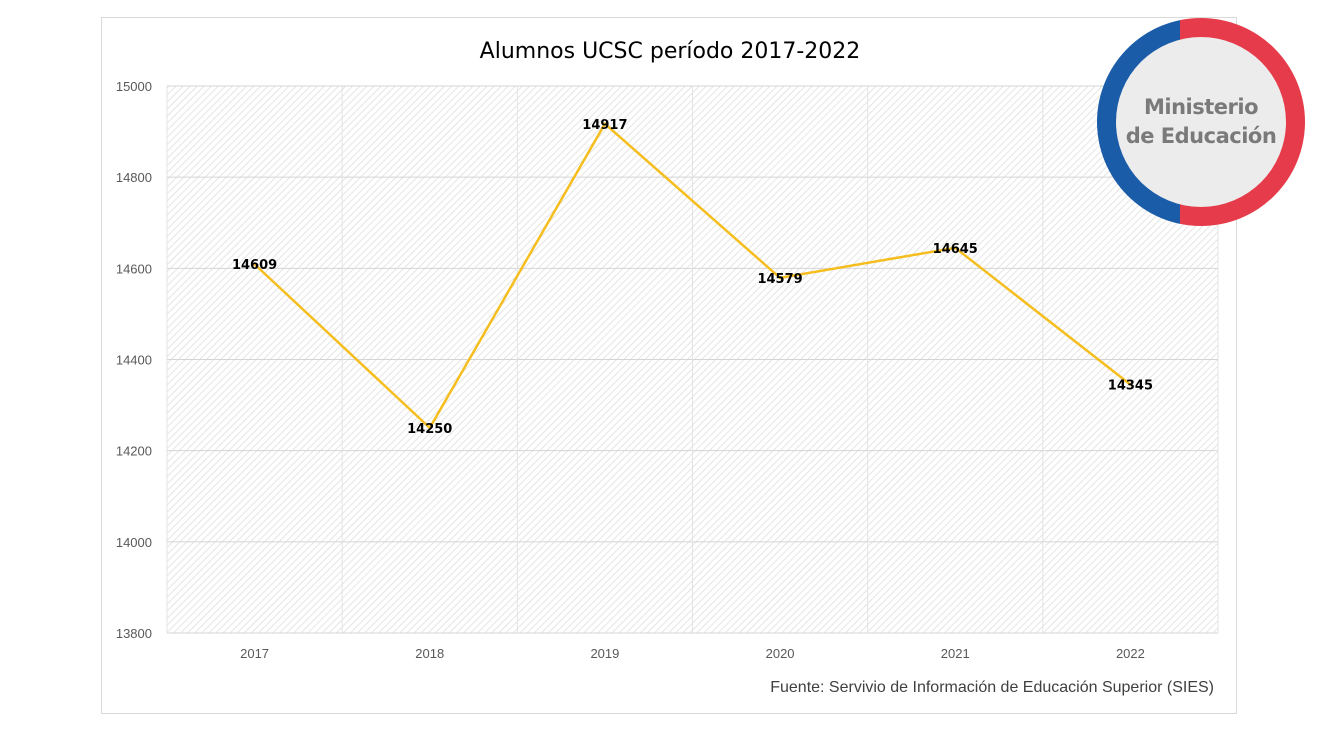 The image size is (1327, 736). Describe the element at coordinates (134, 360) in the screenshot. I see `y-tick-label: 14400` at that location.